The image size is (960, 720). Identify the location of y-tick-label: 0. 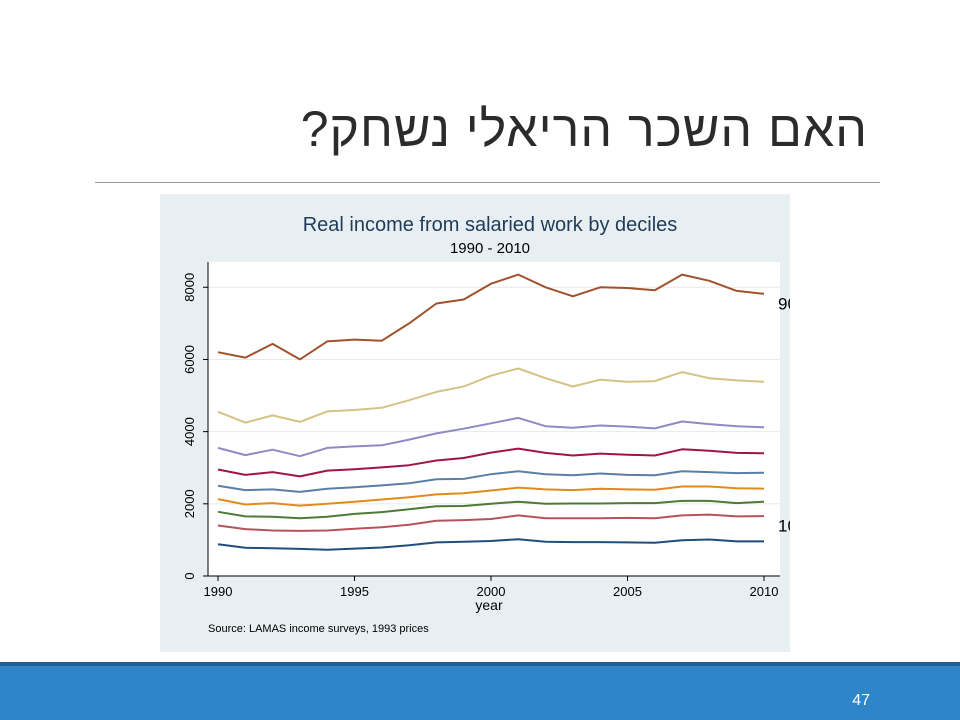
(189, 575).